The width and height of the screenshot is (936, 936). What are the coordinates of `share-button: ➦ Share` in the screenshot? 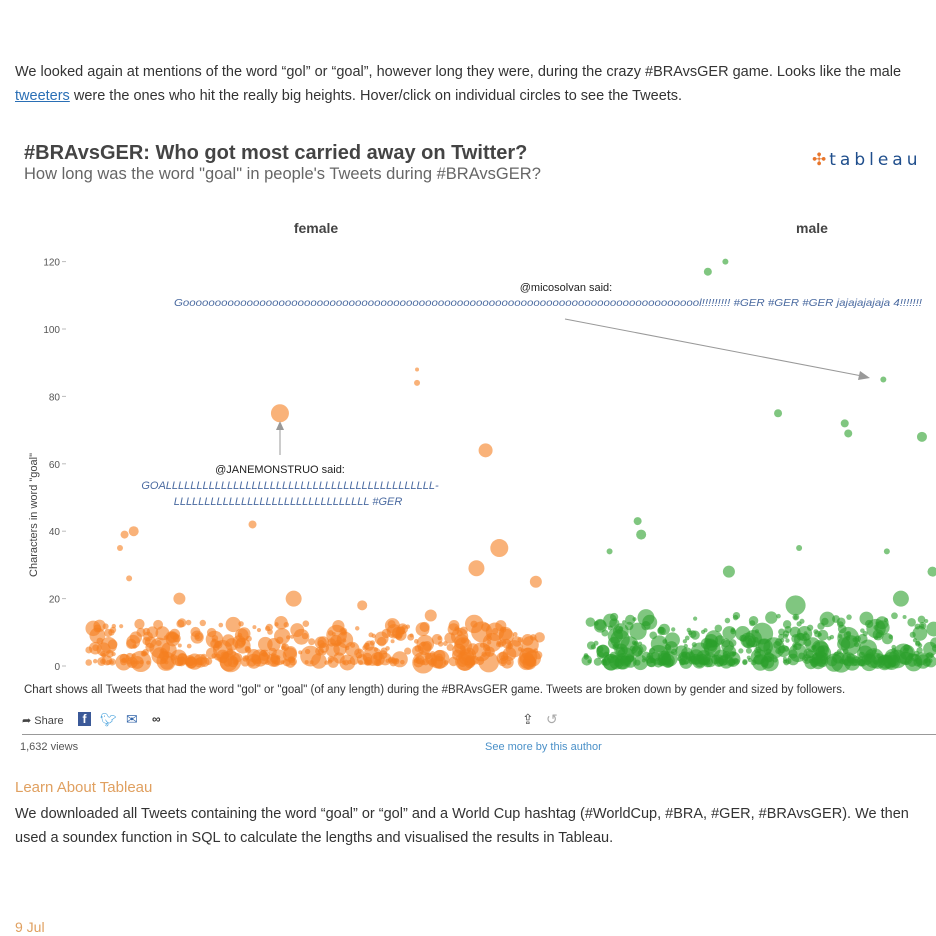 It's located at (43, 720).